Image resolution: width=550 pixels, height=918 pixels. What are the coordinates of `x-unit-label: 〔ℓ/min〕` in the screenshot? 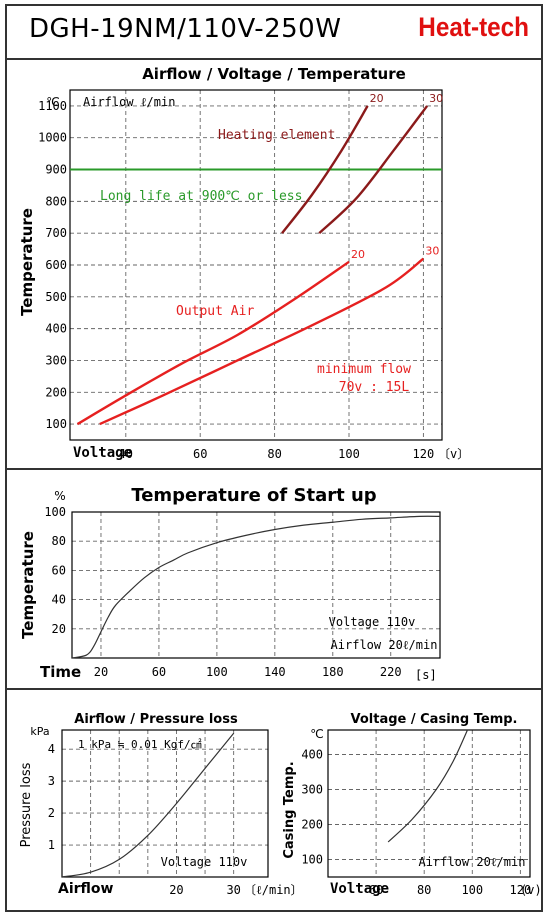 It's located at (273, 890).